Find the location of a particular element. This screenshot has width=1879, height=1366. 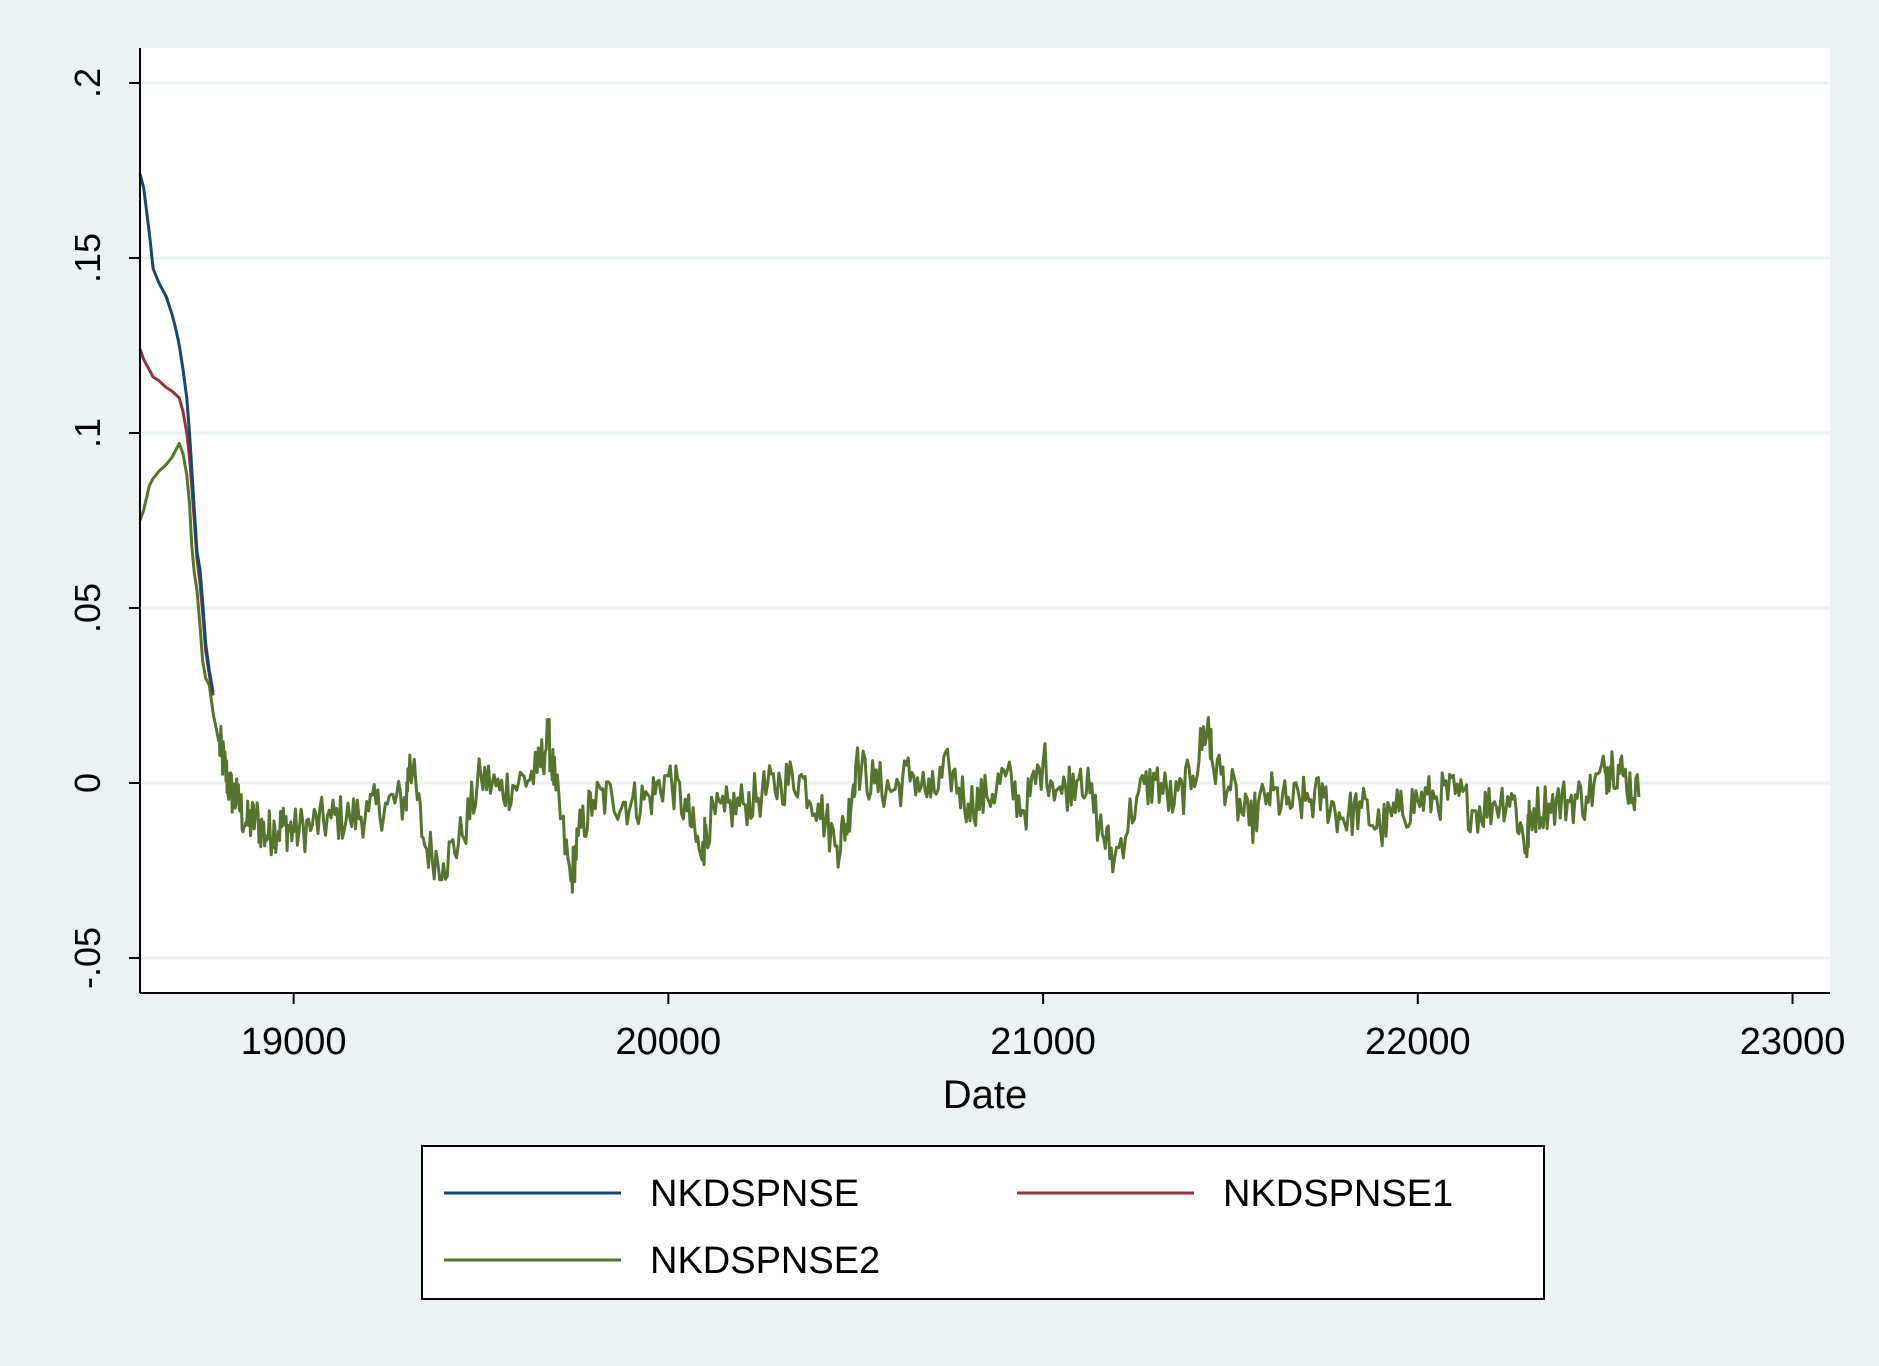

x-axis-title: Date is located at coordinates (985, 1095).